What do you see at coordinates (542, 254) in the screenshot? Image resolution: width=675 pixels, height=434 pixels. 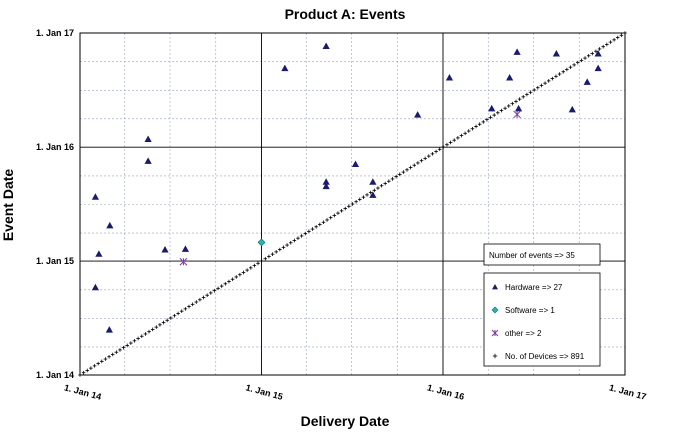 I see `event-summary-box: Number of events => 35` at bounding box center [542, 254].